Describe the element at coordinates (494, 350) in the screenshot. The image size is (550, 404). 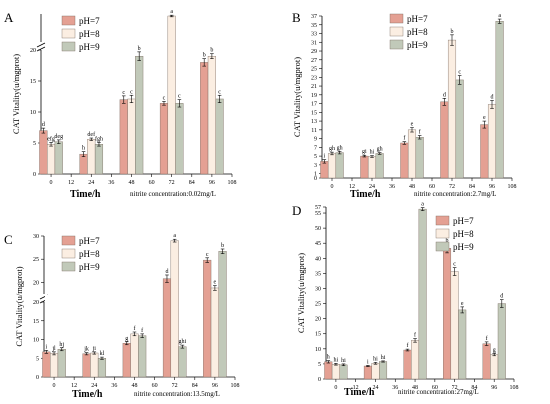
I see `significance-label: g` at that location.